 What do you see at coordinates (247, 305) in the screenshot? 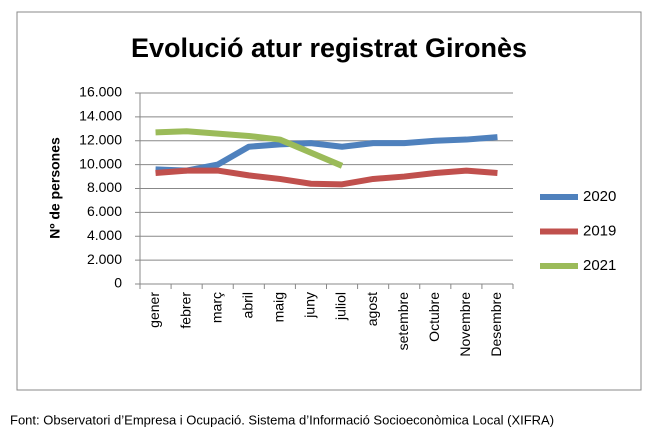
I see `x-tick-label: abril` at bounding box center [247, 305].